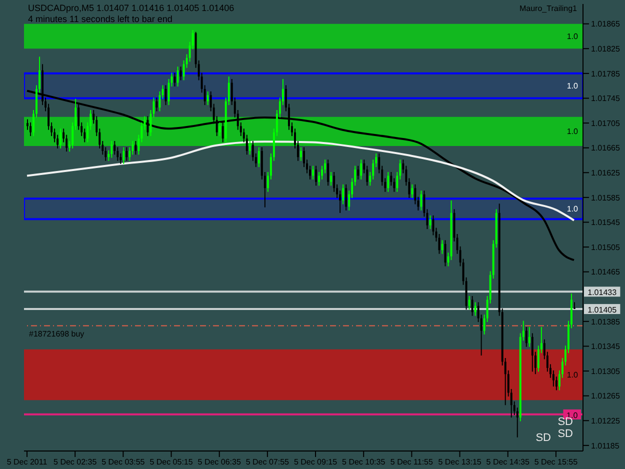  I want to click on y-tick-label: 1.01545, so click(605, 223).